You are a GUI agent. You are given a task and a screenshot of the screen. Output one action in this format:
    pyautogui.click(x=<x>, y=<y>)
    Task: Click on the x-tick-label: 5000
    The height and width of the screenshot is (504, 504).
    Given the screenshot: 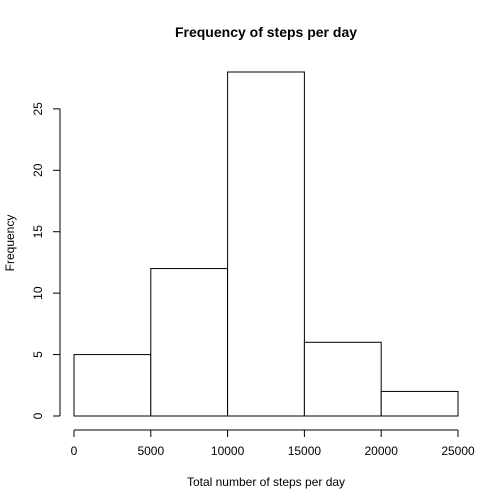 What is the action you would take?
    pyautogui.click(x=150, y=451)
    